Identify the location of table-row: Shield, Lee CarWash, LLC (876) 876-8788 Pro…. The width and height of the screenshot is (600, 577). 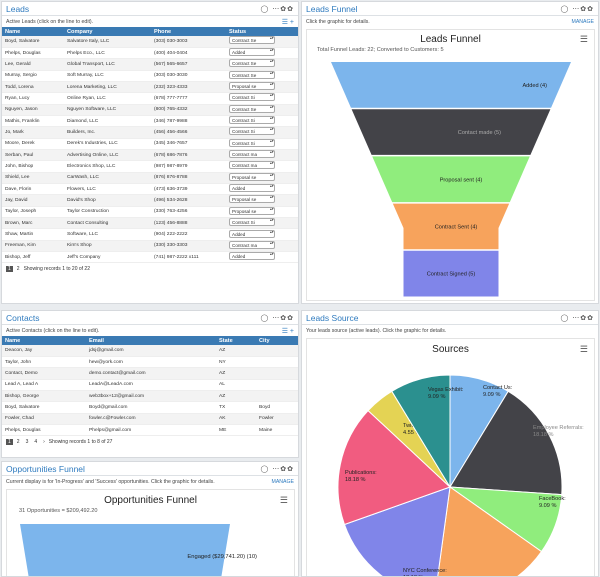
(150, 178).